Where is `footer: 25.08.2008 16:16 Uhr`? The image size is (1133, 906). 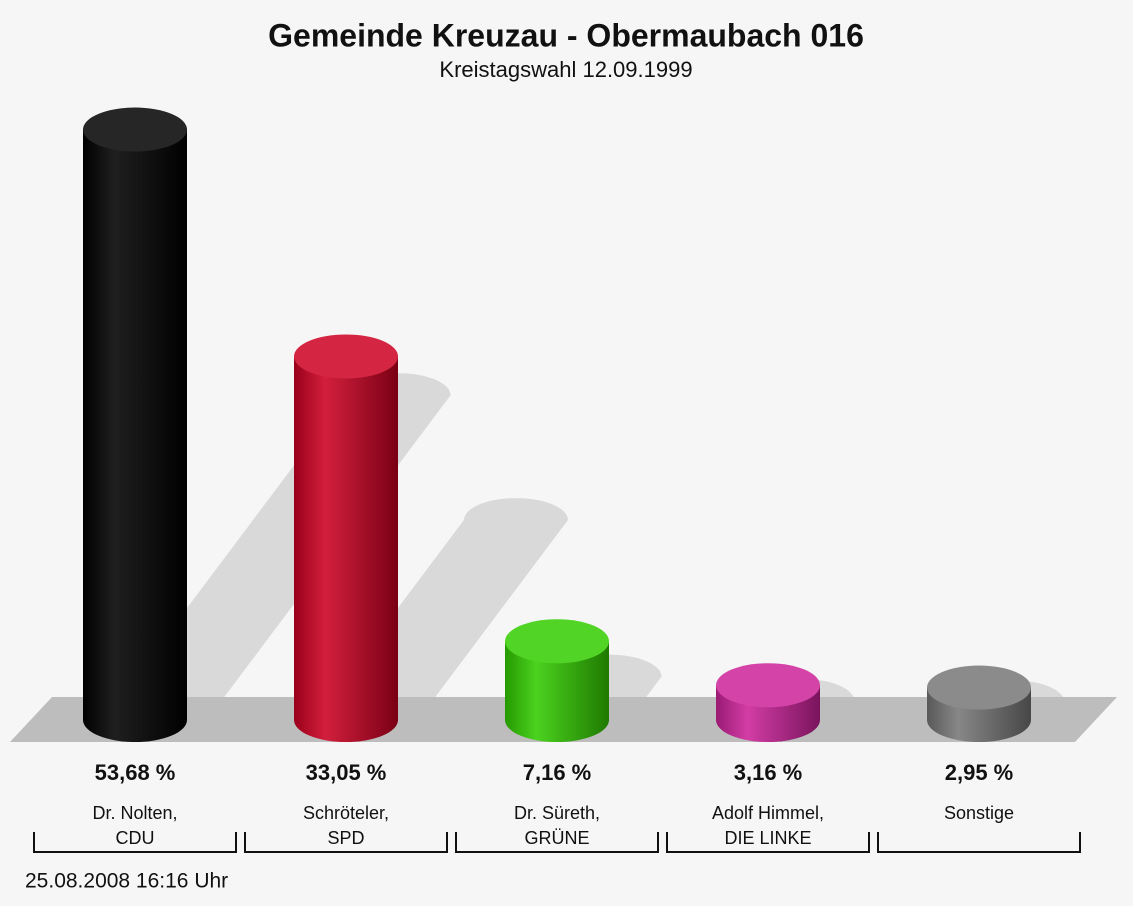
footer: 25.08.2008 16:16 Uhr is located at coordinates (126, 881).